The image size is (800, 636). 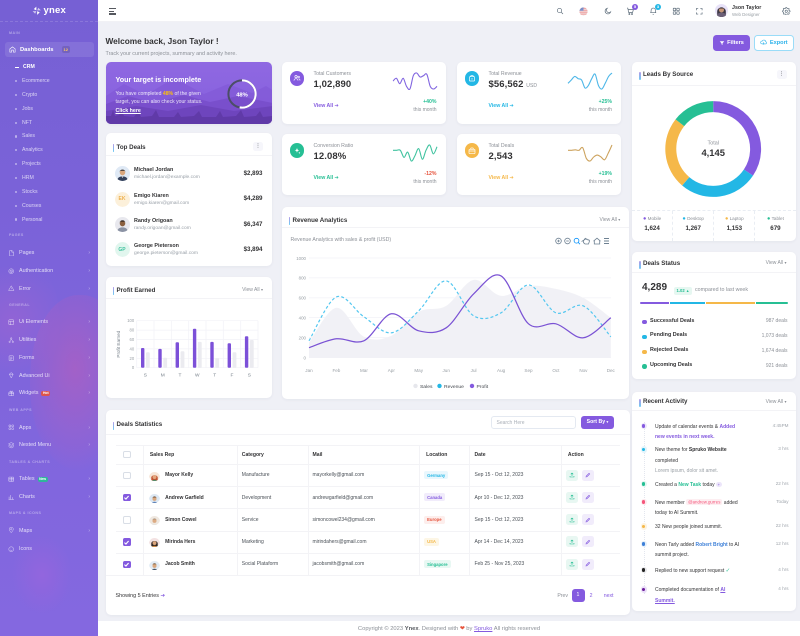 I want to click on svg-text: 60, so click(x=131, y=339).